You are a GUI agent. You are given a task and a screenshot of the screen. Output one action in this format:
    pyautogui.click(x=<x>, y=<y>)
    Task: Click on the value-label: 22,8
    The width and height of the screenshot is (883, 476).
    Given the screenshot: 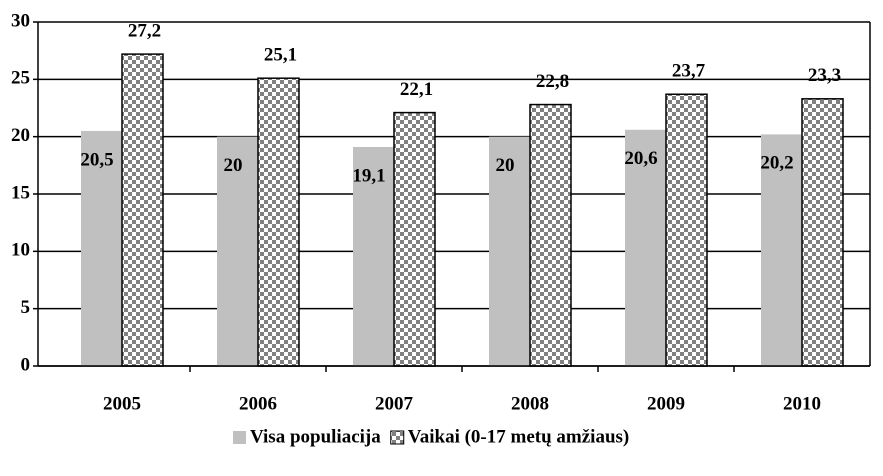 What is the action you would take?
    pyautogui.click(x=552, y=81)
    